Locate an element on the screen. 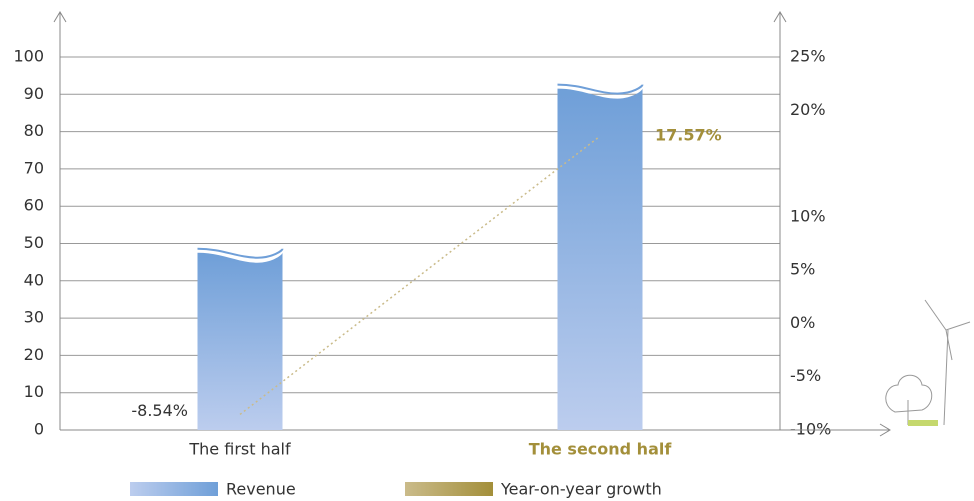 This screenshot has height=501, width=974. y-tick-label: 100 is located at coordinates (28, 56).